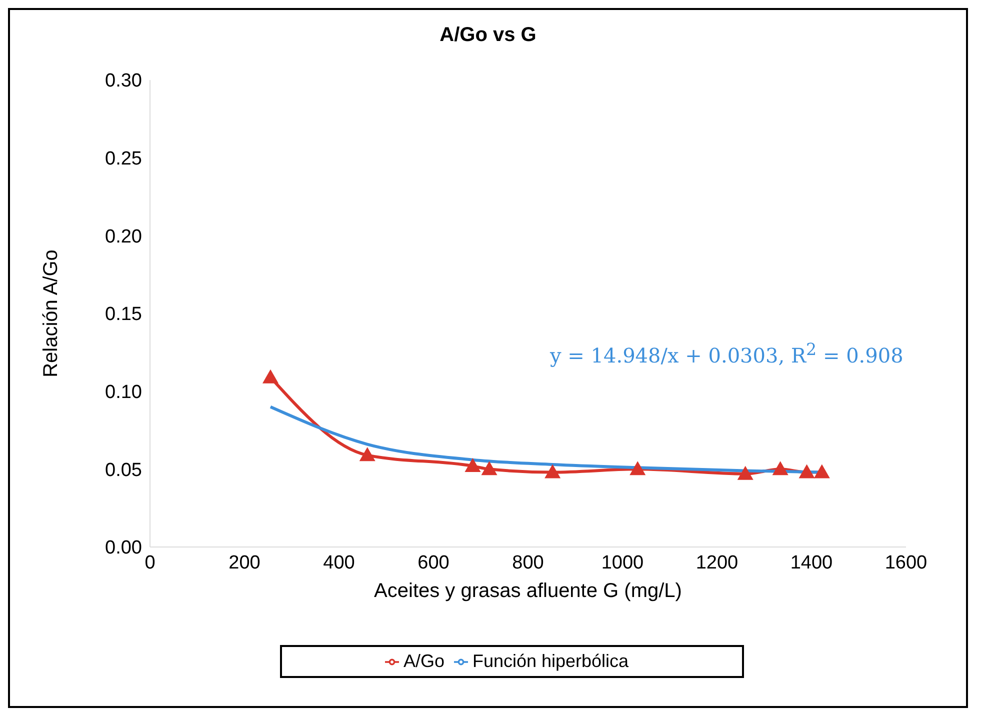 Image resolution: width=991 pixels, height=719 pixels. Describe the element at coordinates (123, 237) in the screenshot. I see `y-tick-label: 0.20` at that location.